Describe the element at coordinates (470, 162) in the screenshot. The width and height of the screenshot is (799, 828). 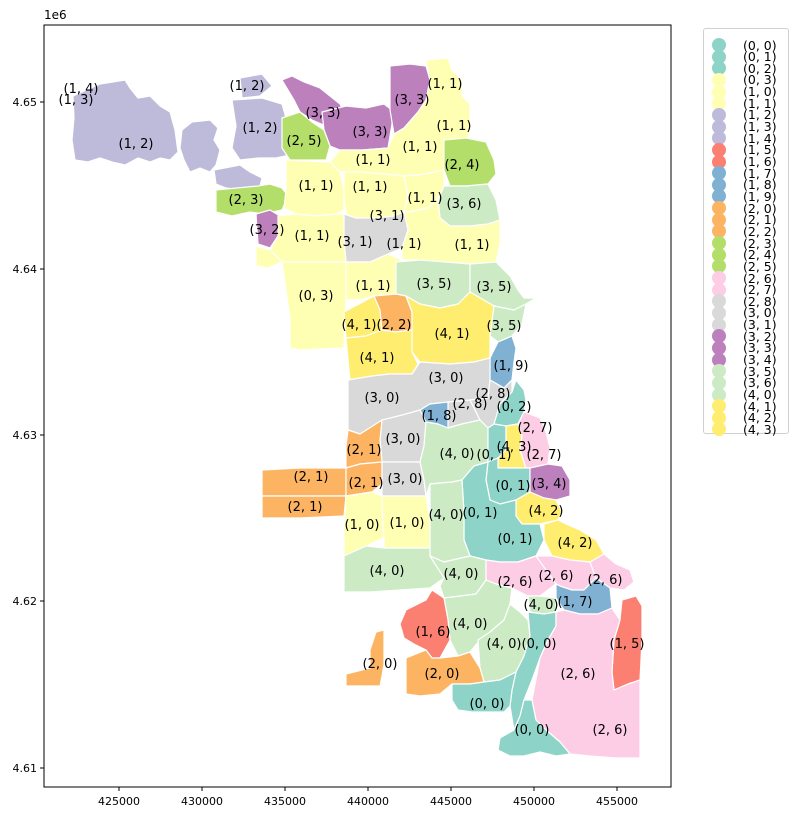
I see `region-c23` at that location.